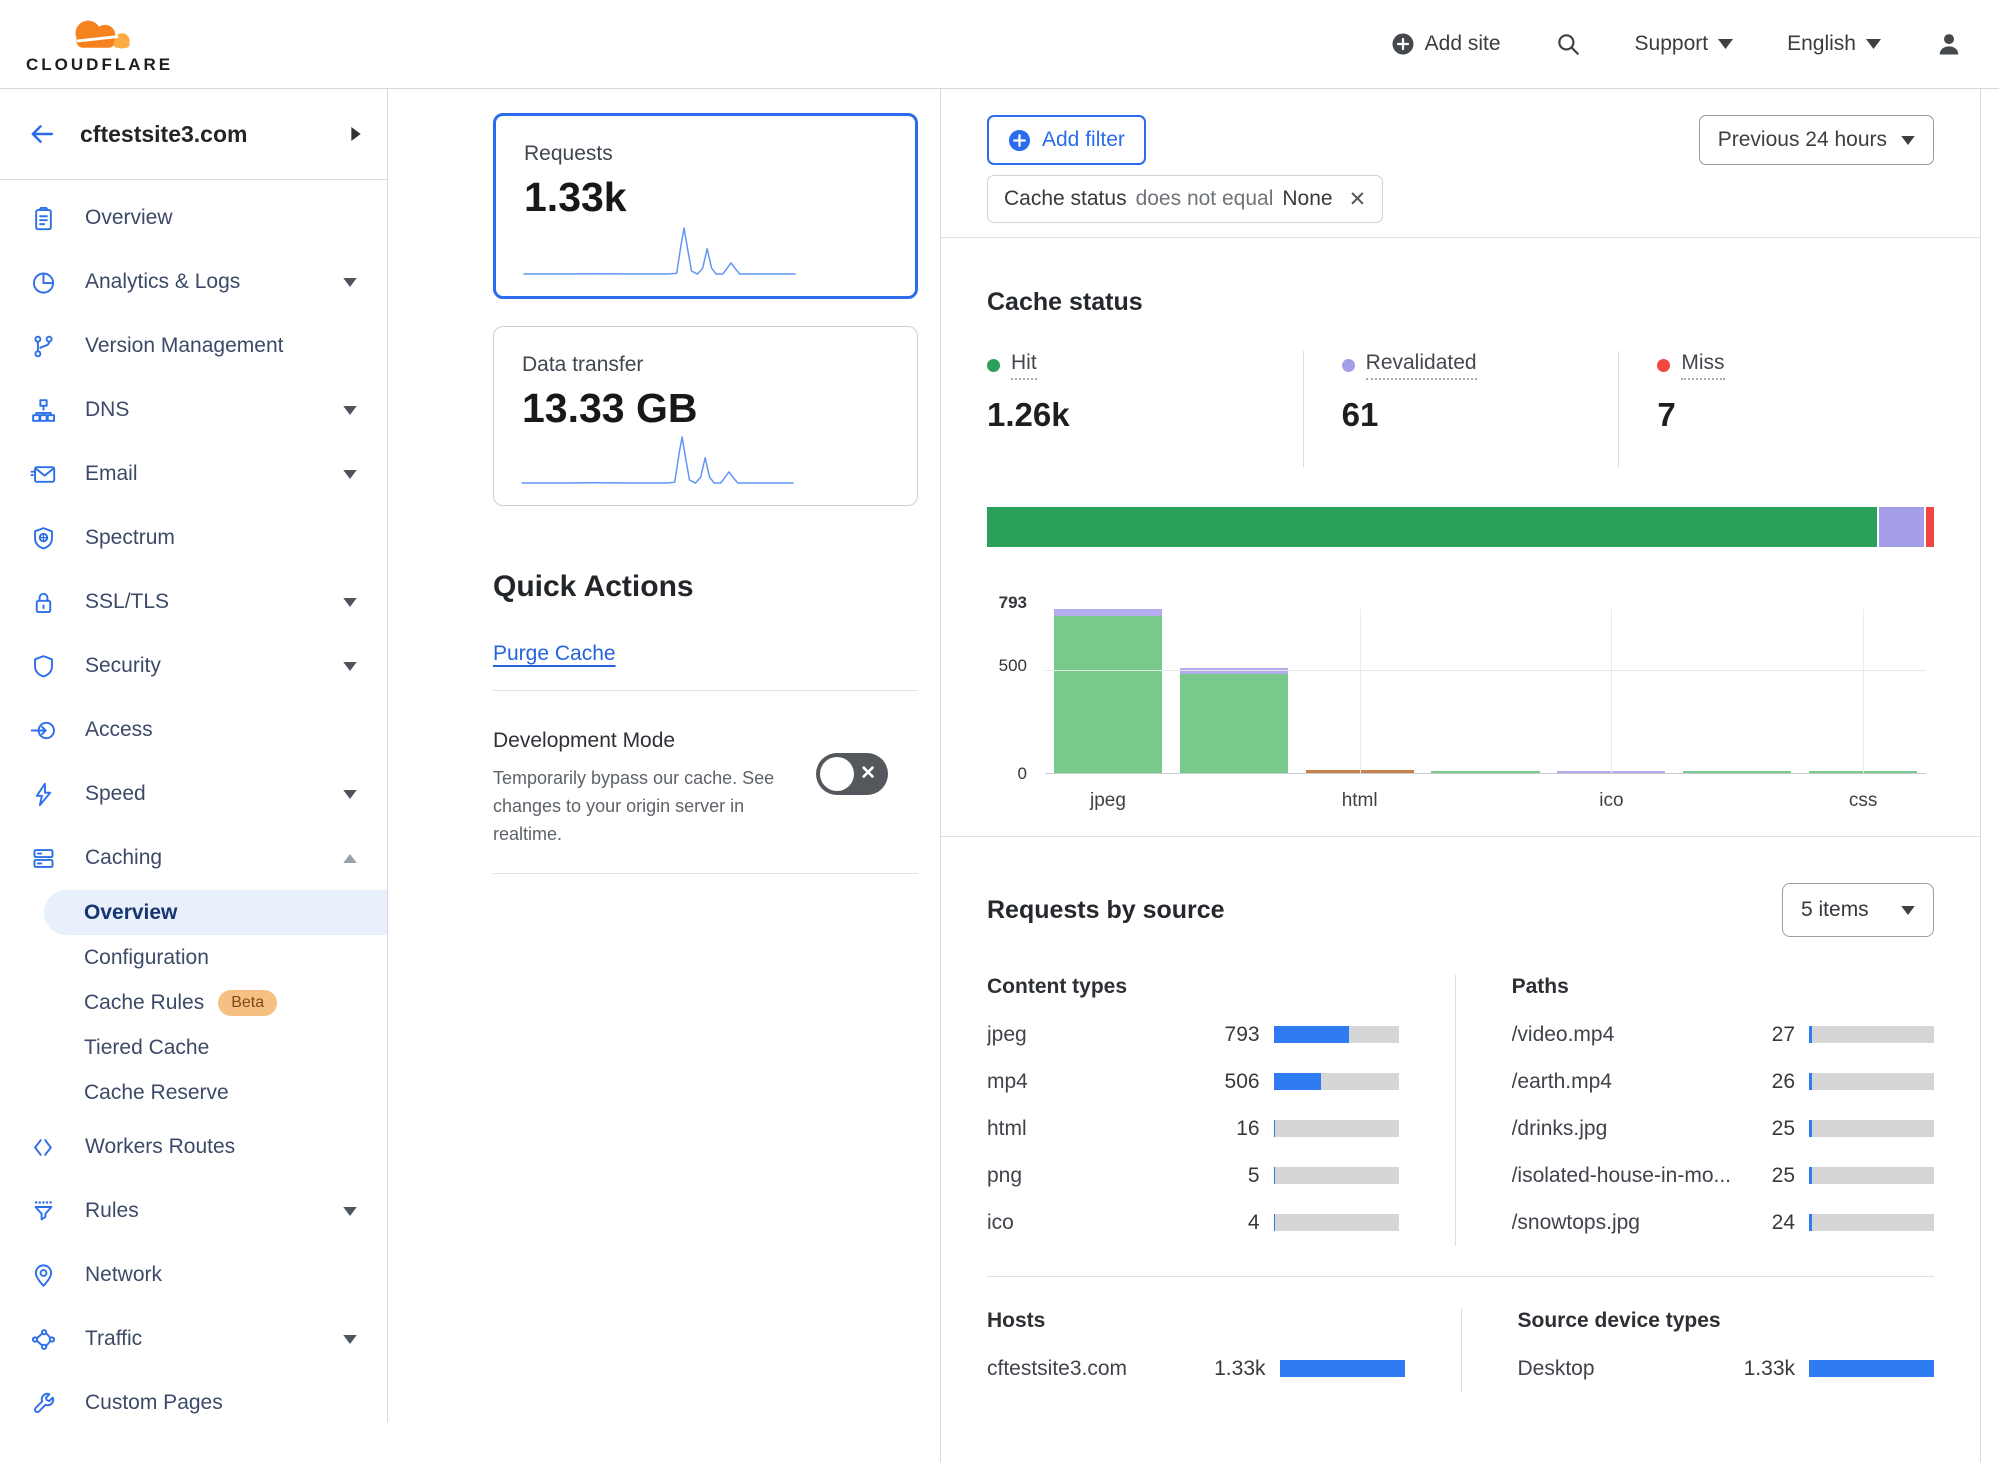  What do you see at coordinates (193, 410) in the screenshot?
I see `sidebar-item-dns: DNS` at bounding box center [193, 410].